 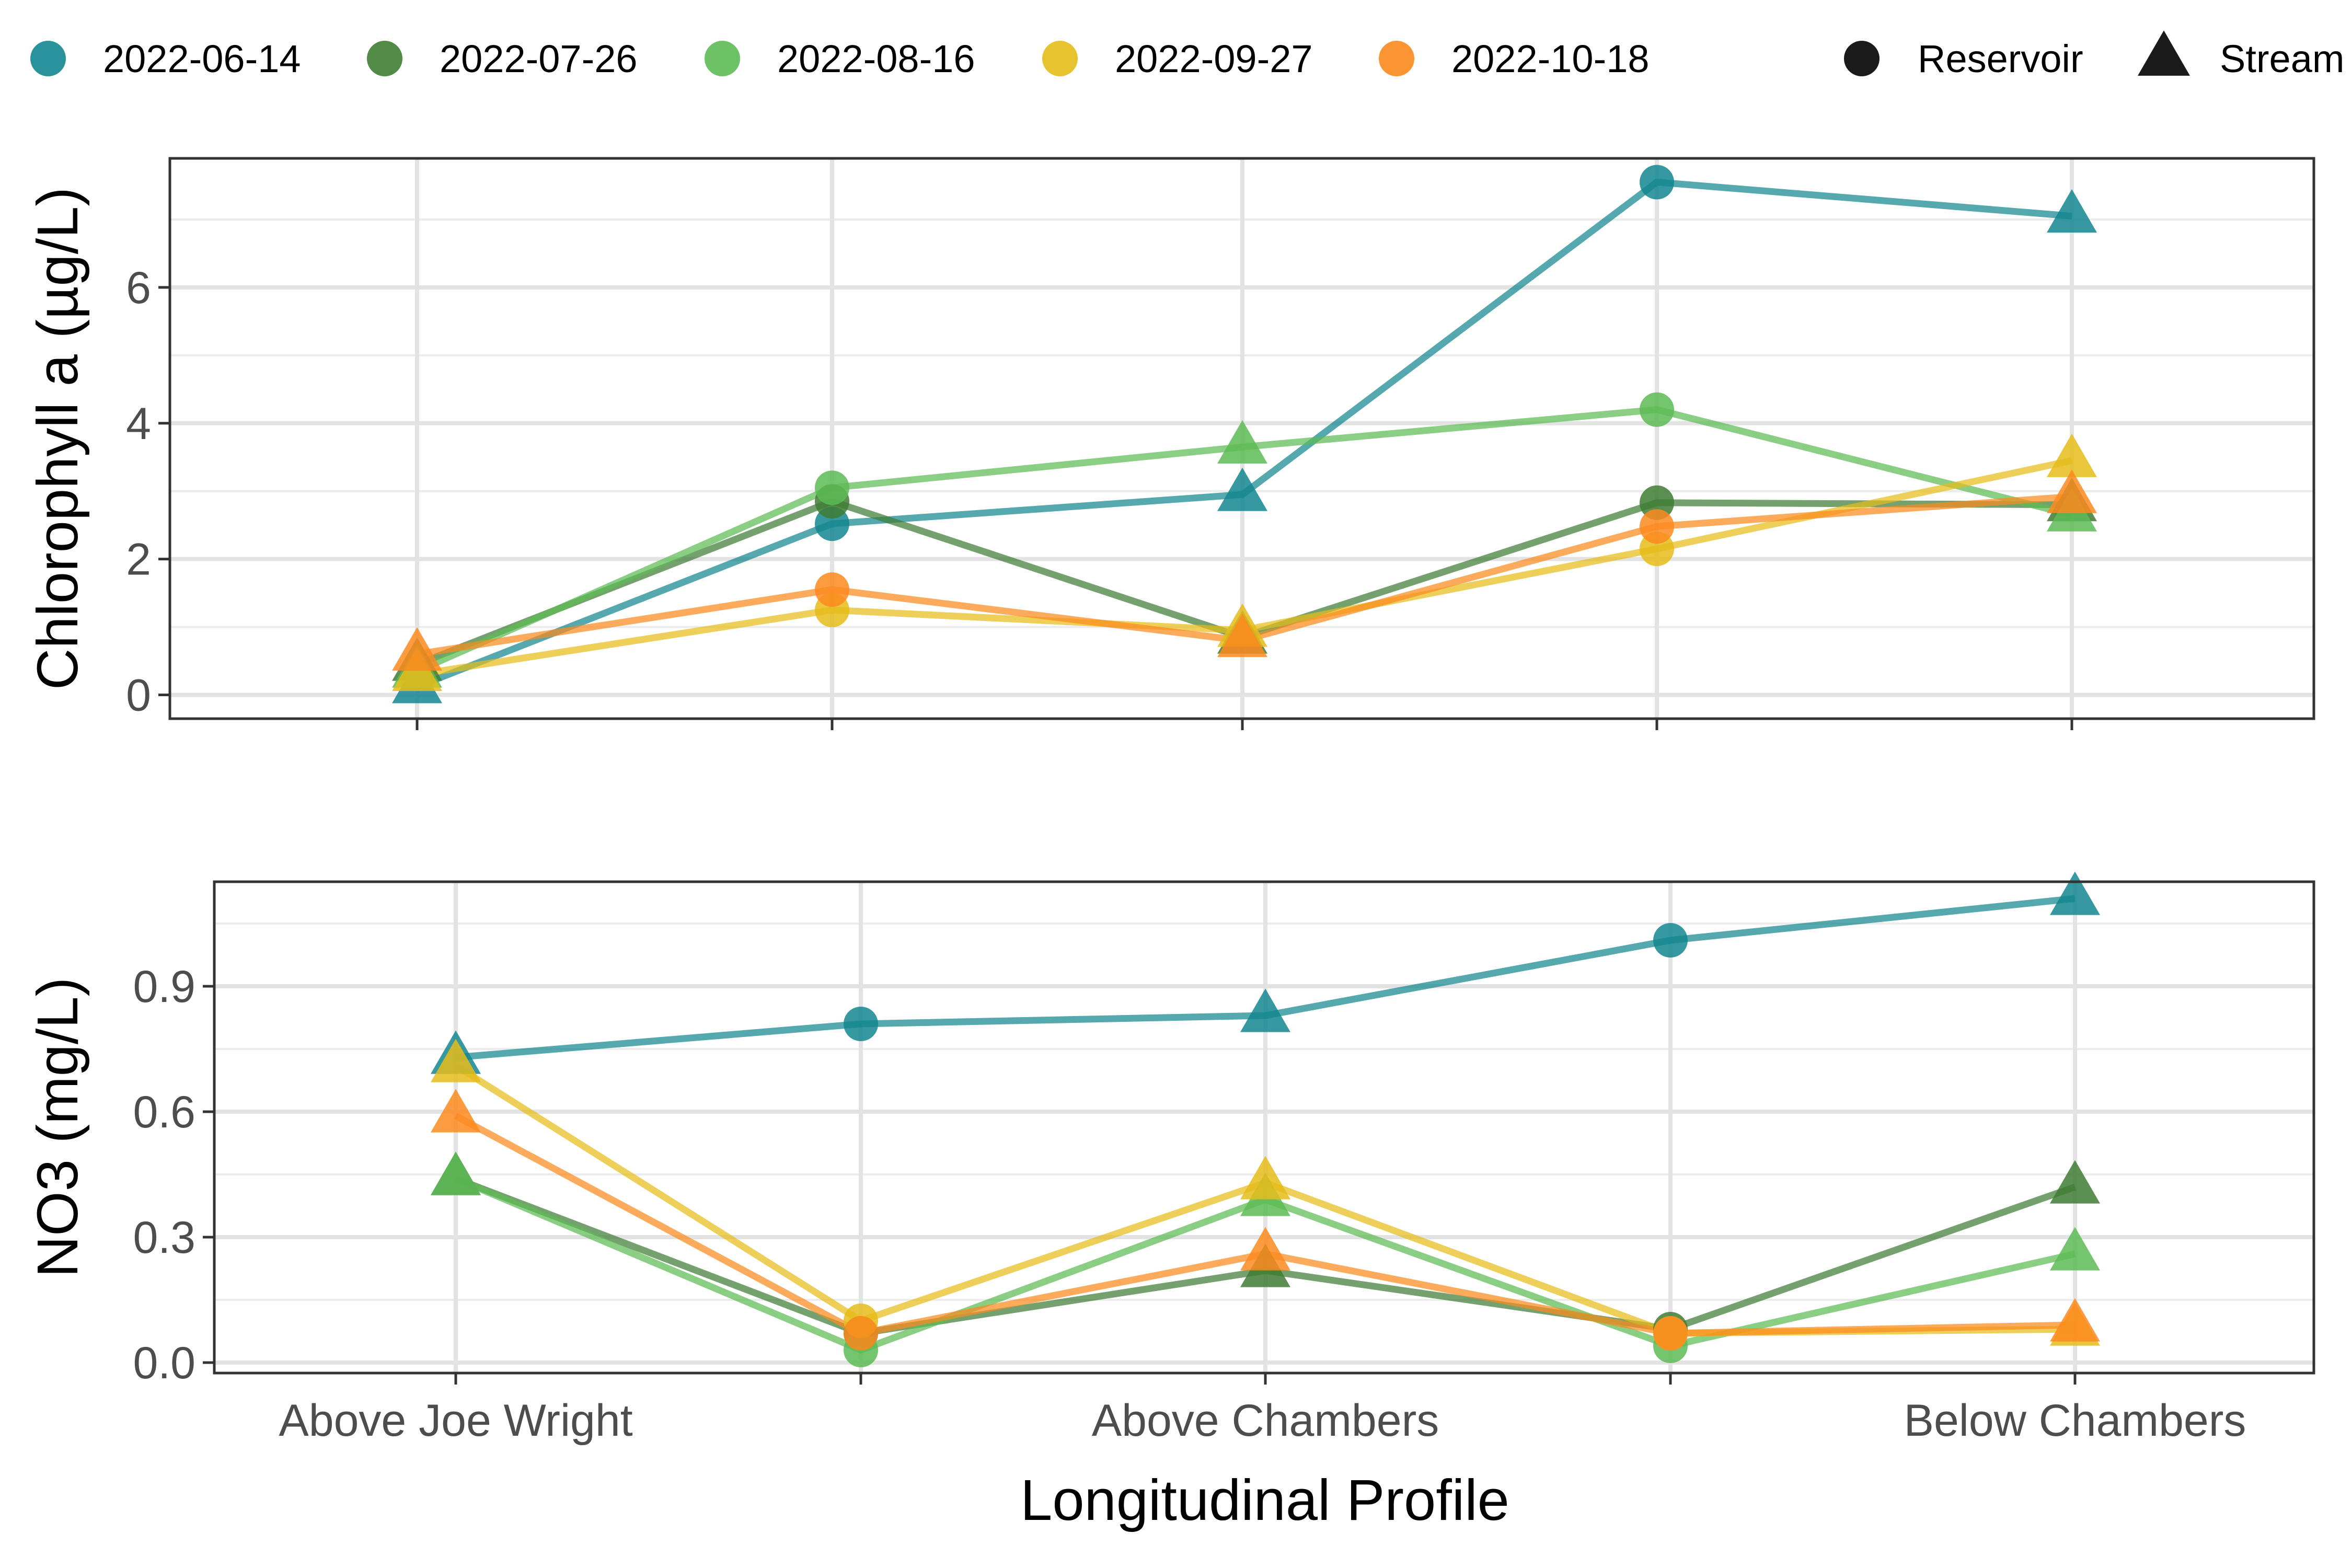 What do you see at coordinates (1214, 58) in the screenshot?
I see `legend-label: 2022-09-27` at bounding box center [1214, 58].